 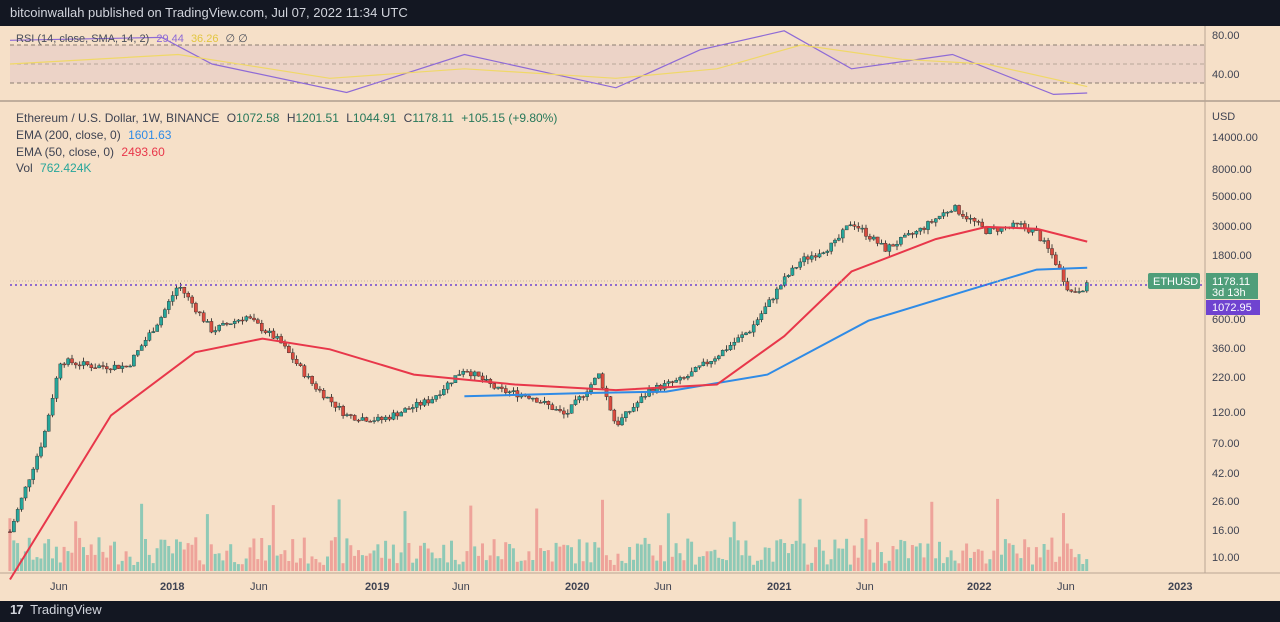 I want to click on y-tick-42: 42.00, so click(x=1226, y=474).